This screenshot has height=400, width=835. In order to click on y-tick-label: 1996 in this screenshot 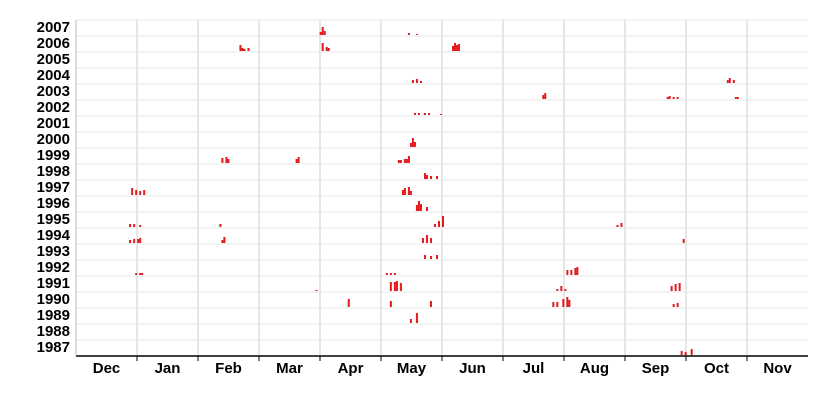, I will do `click(53, 203)`.